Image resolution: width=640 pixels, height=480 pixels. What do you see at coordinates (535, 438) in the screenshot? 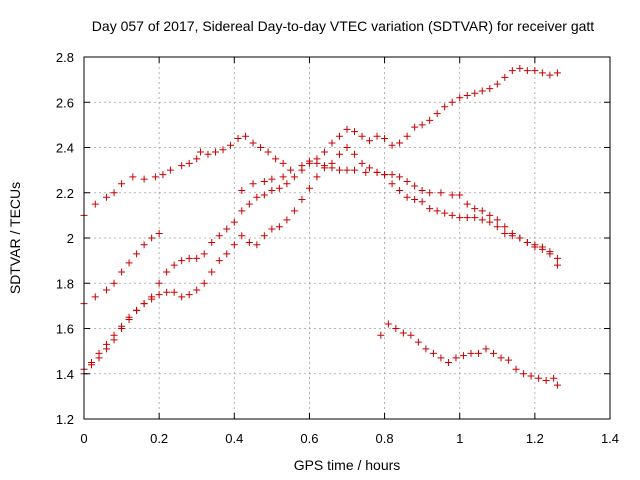
I see `x-tick-label: 1.2` at bounding box center [535, 438].